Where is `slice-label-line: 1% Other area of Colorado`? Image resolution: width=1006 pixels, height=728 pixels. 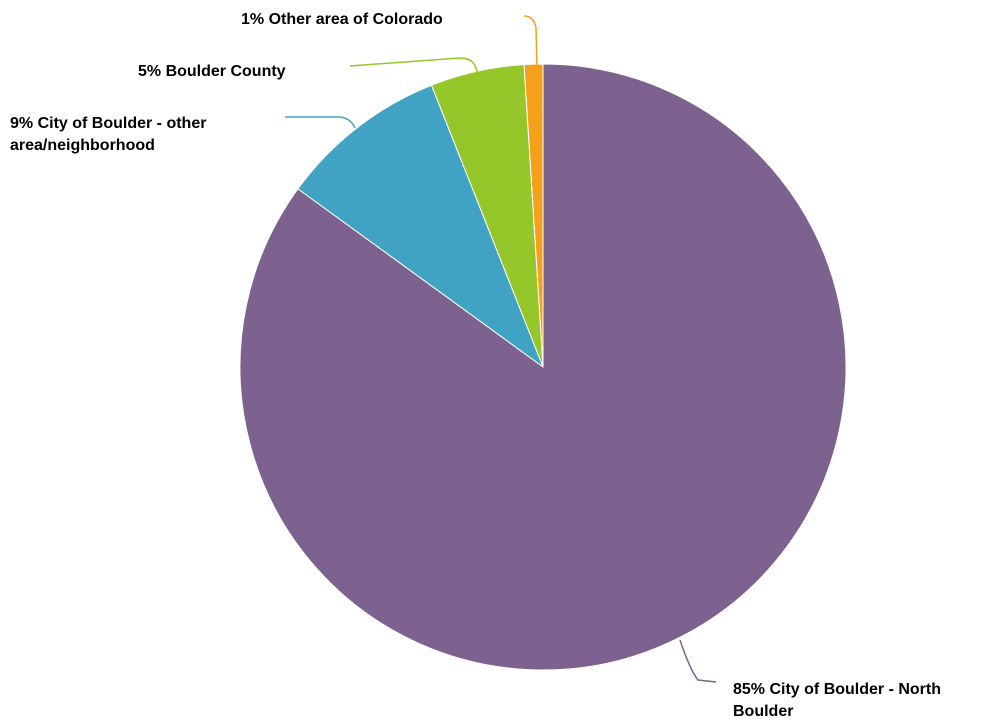 slice-label-line: 1% Other area of Colorado is located at coordinates (342, 19).